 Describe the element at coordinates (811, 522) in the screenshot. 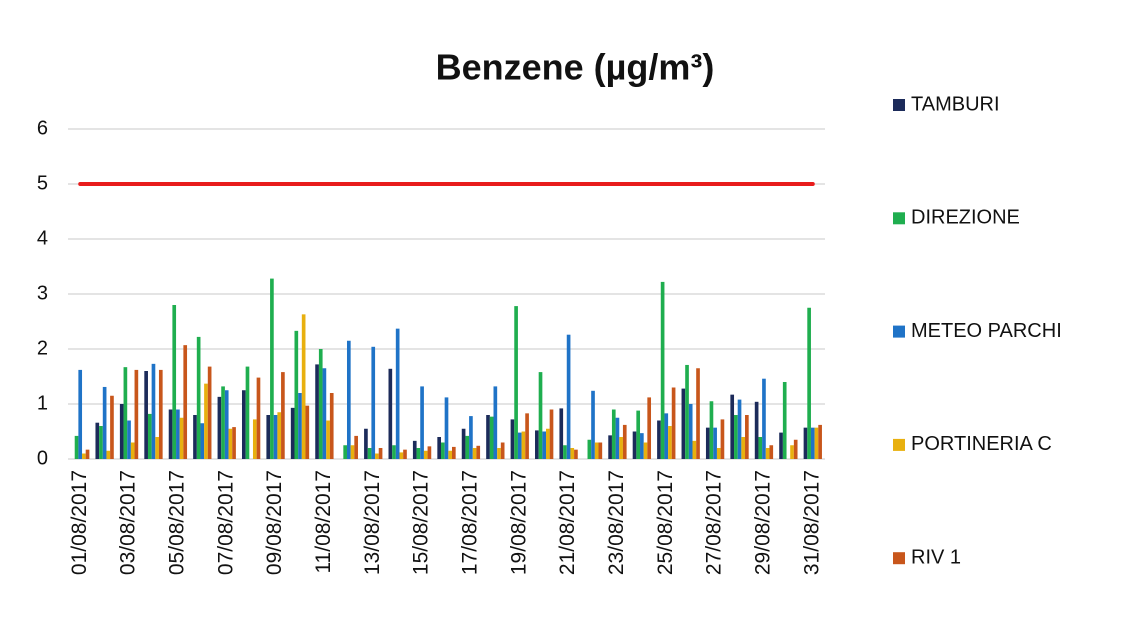

I see `x-tick-label: 31/08/2017` at that location.